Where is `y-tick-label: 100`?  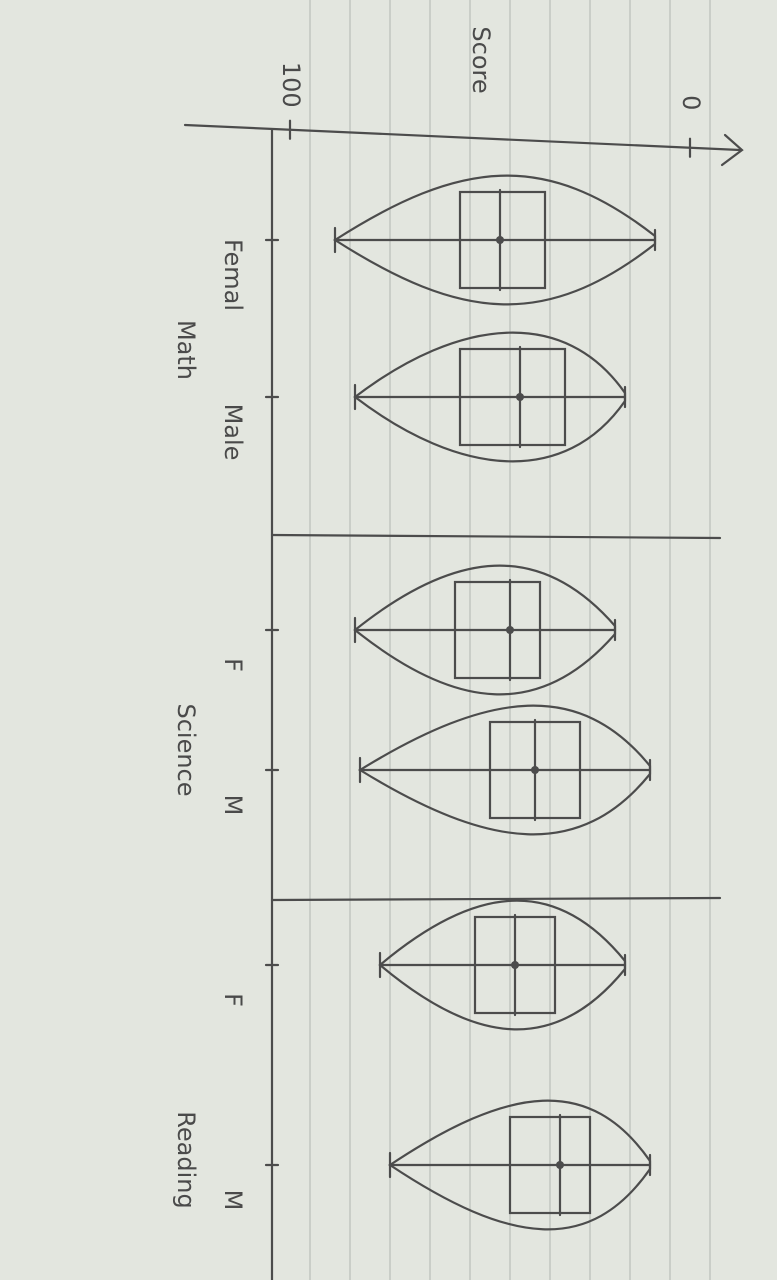 y-tick-label: 100 is located at coordinates (291, 85).